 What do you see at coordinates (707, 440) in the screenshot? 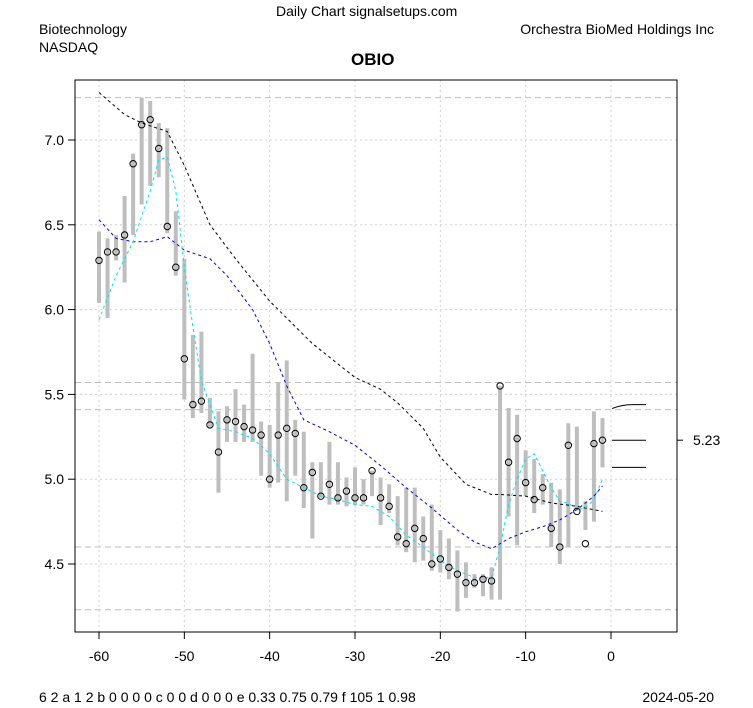
I see `last-price-label: 5.23` at bounding box center [707, 440].